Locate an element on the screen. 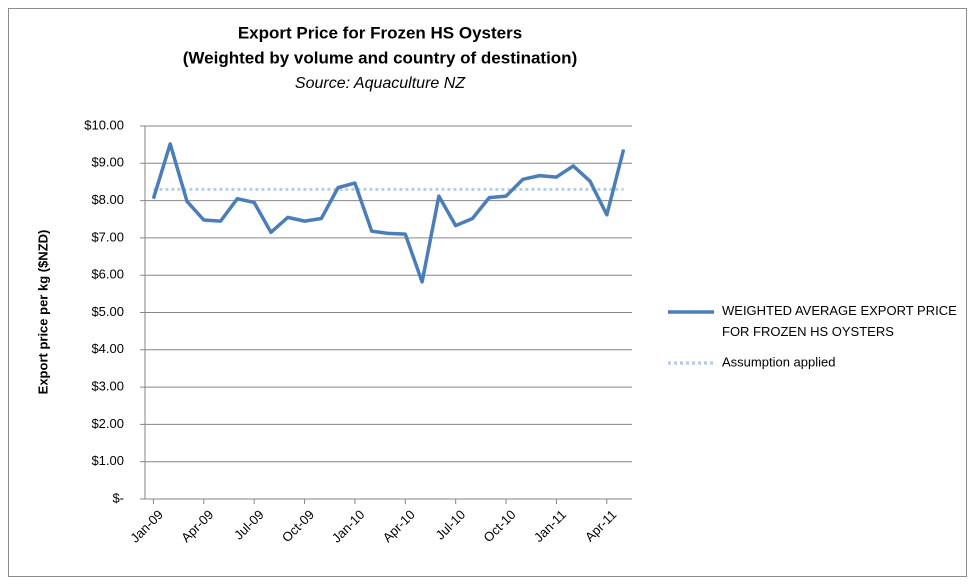  y-tick-label: $7.00 is located at coordinates (107, 236).